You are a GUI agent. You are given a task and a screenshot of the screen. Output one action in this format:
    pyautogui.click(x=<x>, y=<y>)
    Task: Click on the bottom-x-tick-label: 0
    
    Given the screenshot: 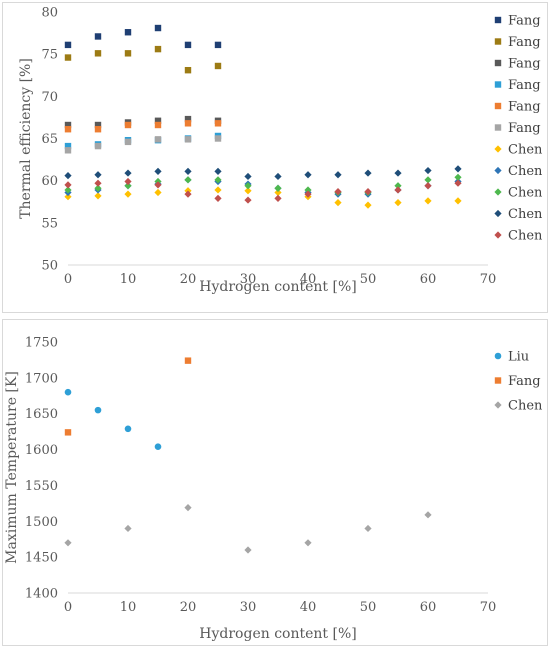 What is the action you would take?
    pyautogui.click(x=68, y=607)
    